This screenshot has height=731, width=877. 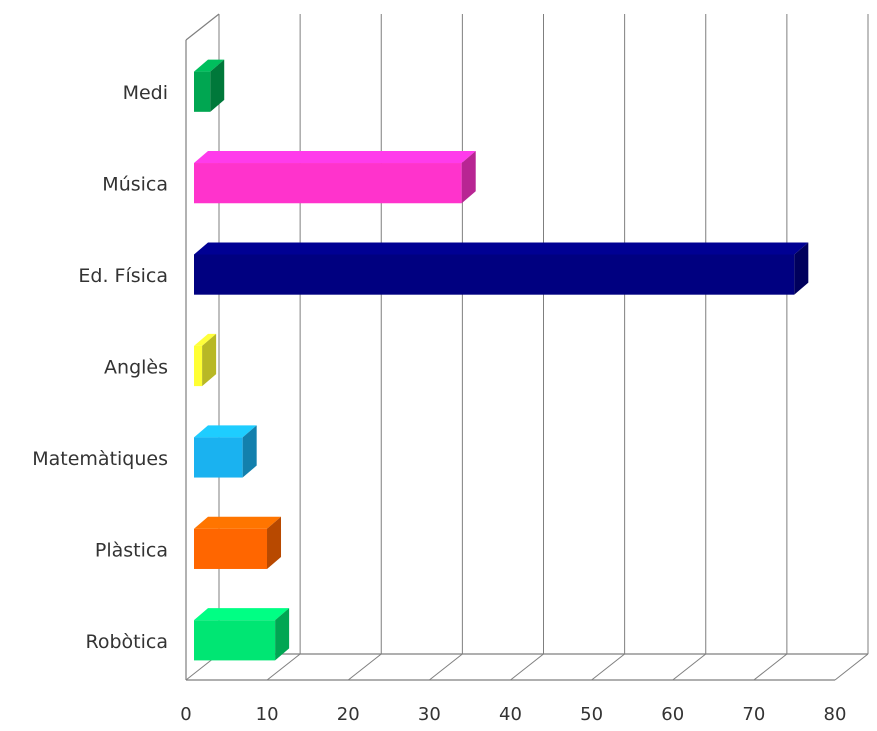 What do you see at coordinates (267, 714) in the screenshot?
I see `x-tick-label: 10` at bounding box center [267, 714].